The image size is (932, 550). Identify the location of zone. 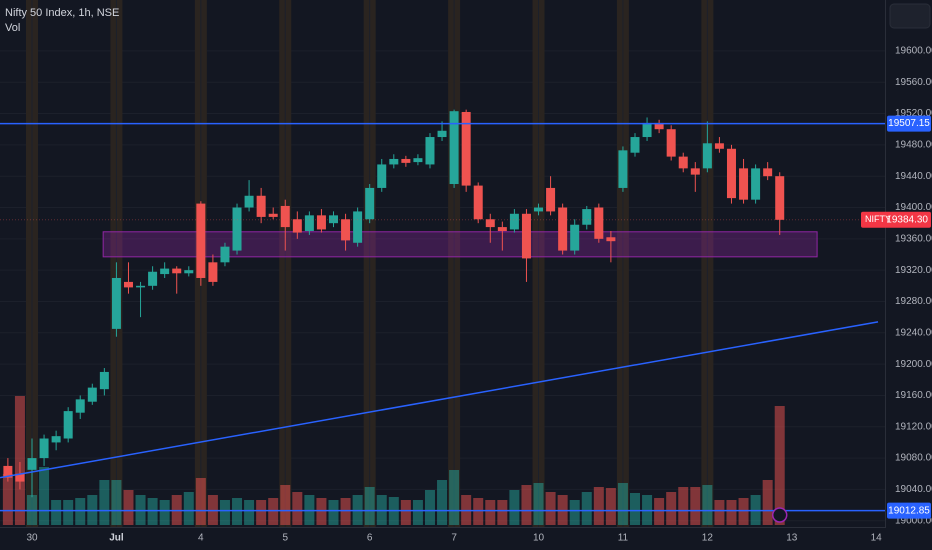
(460, 244).